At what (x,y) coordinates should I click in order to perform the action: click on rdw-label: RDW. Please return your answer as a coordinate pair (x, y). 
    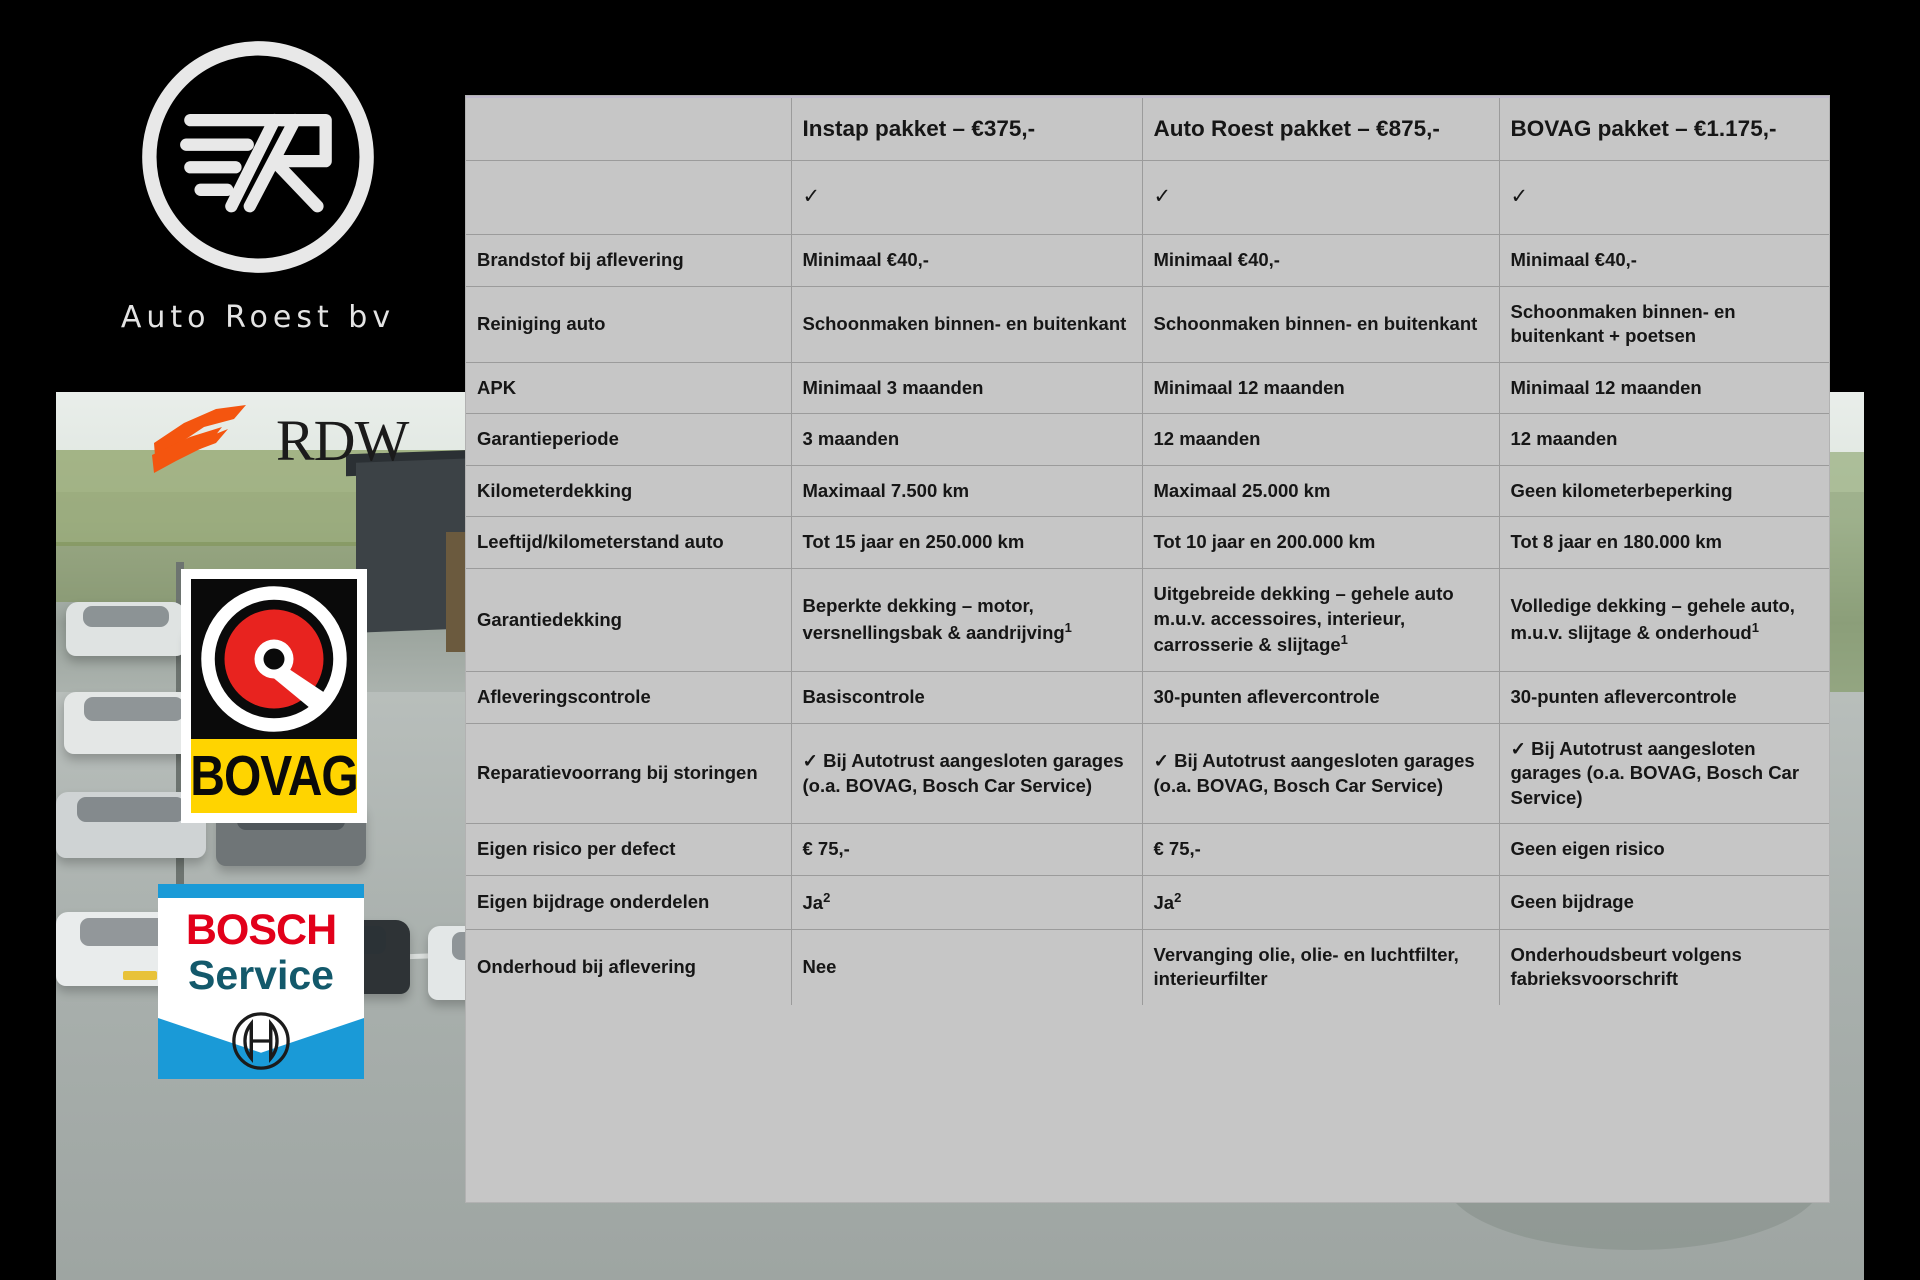
    Looking at the image, I should click on (342, 440).